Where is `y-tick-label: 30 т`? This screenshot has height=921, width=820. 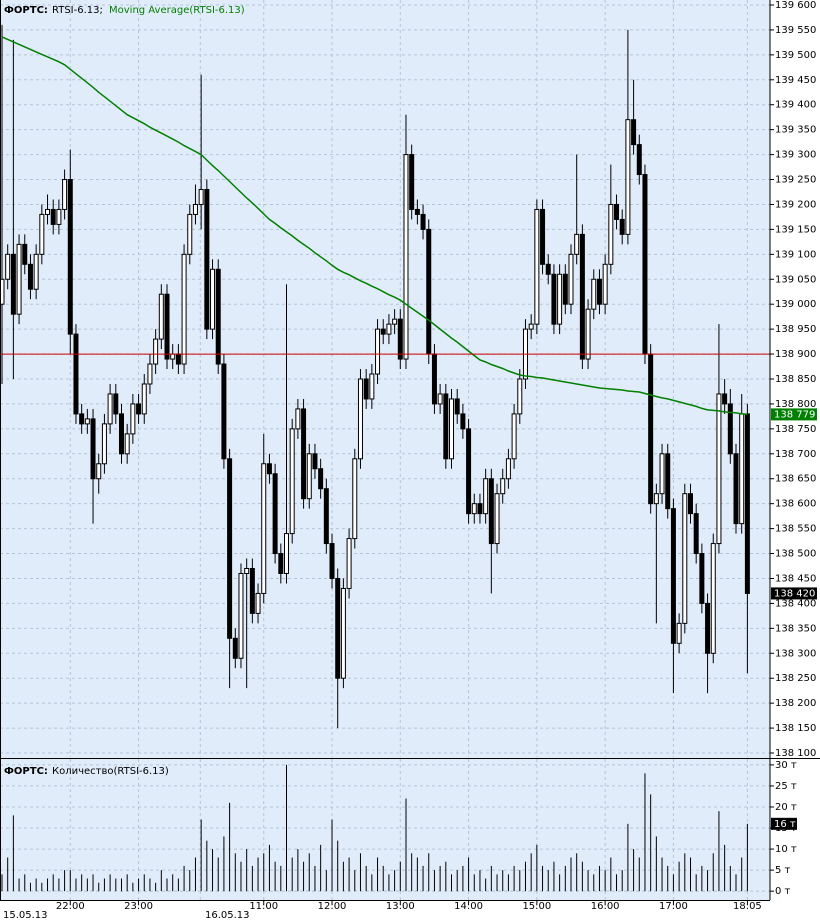 y-tick-label: 30 т is located at coordinates (786, 765).